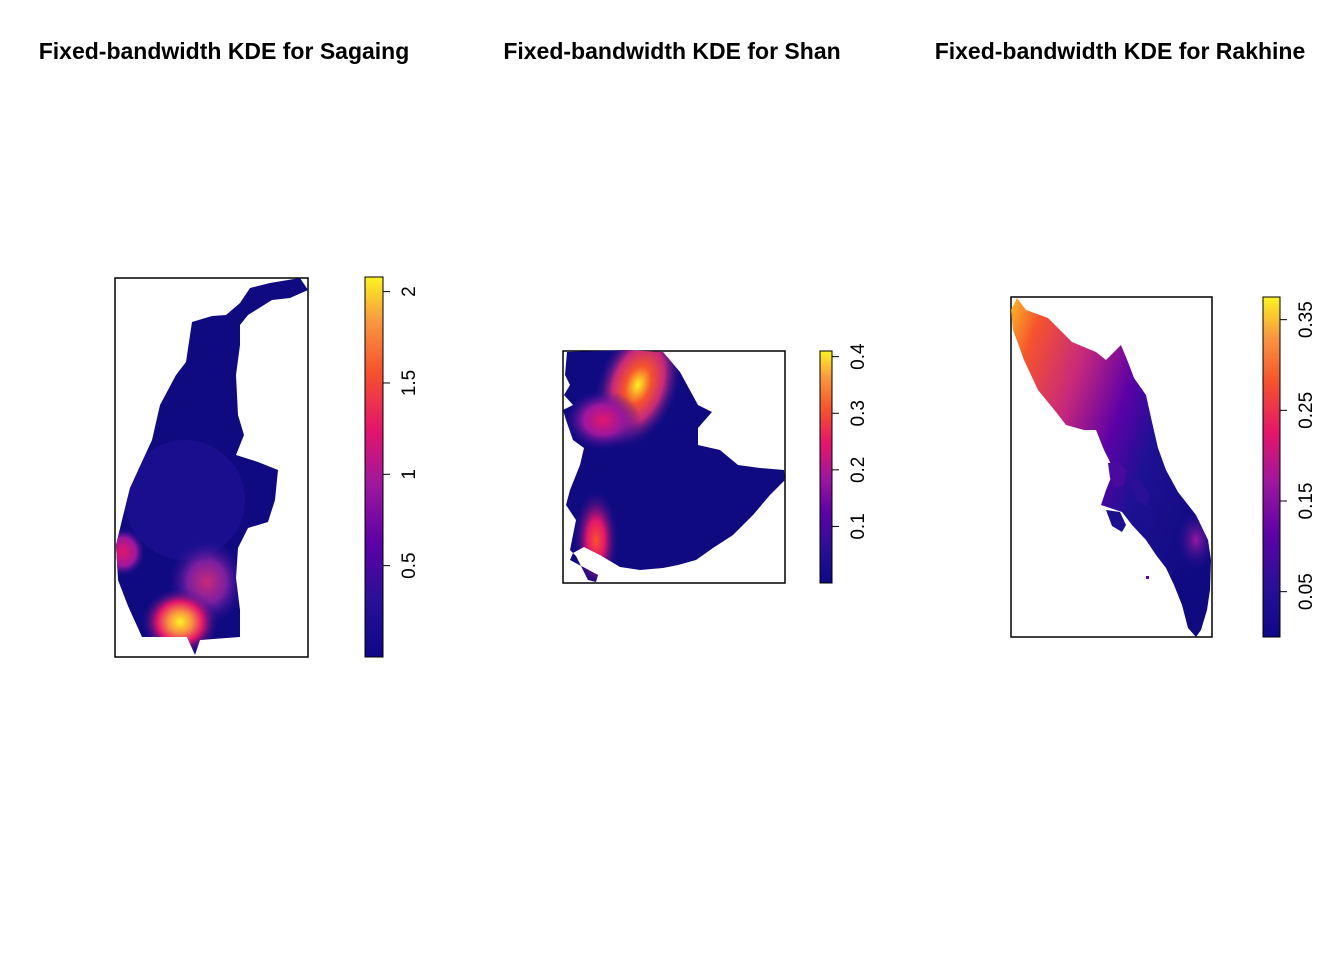 This screenshot has height=960, width=1344. Describe the element at coordinates (858, 413) in the screenshot. I see `legend-tick-label: 0.3` at that location.